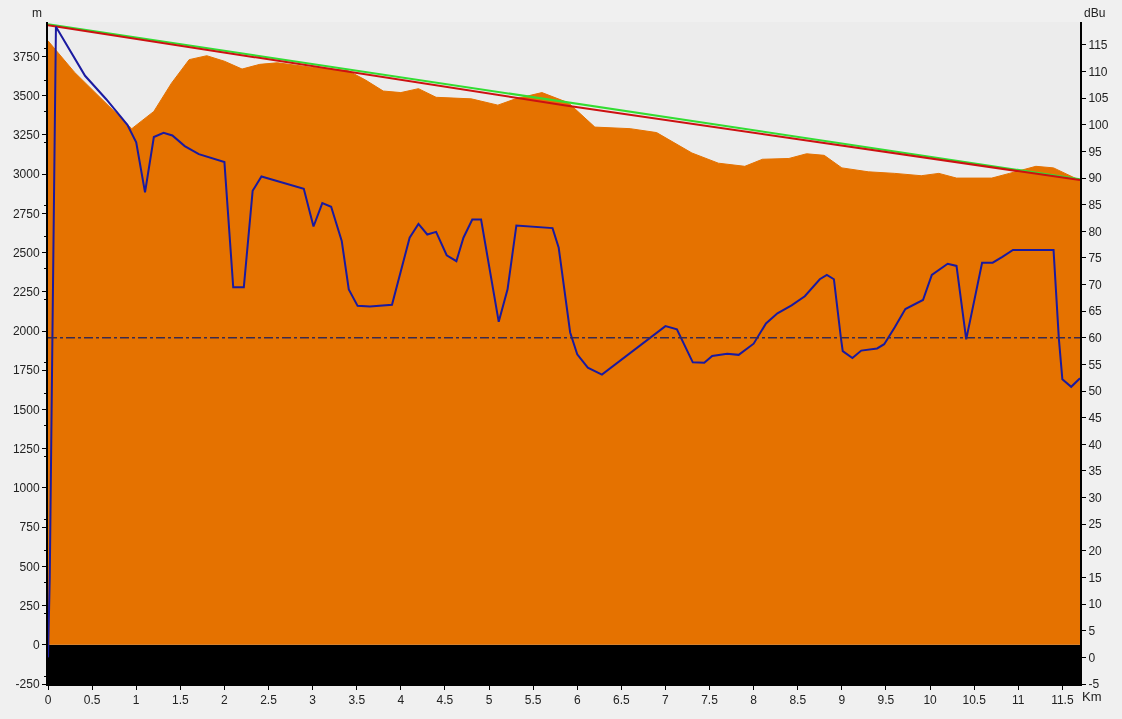  Describe the element at coordinates (798, 700) in the screenshot. I see `x-tick-label: 8.5` at that location.